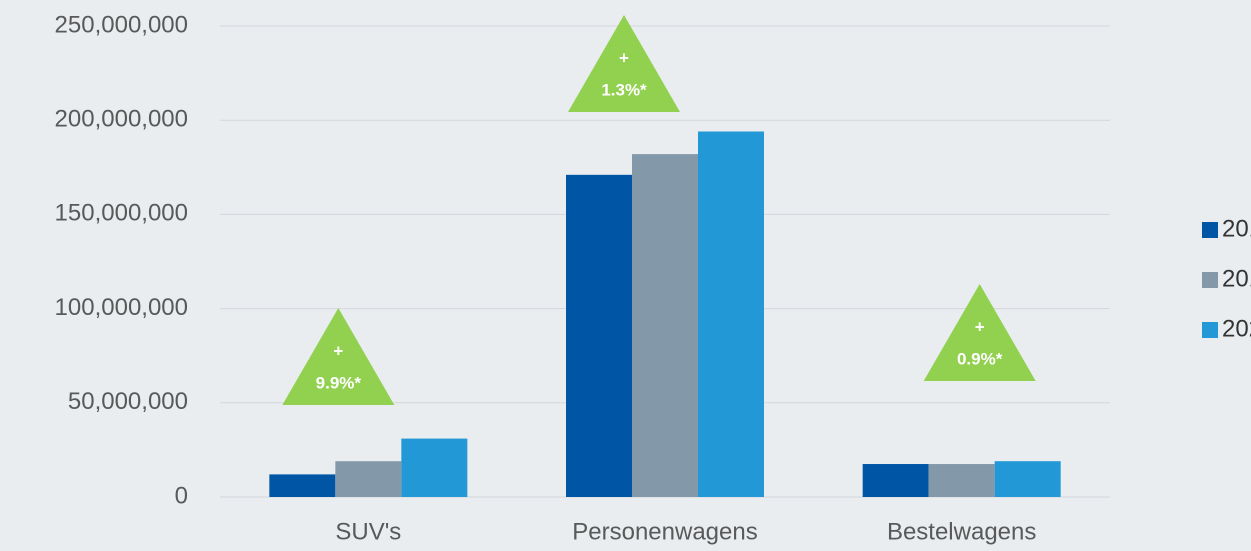  What do you see at coordinates (1236, 278) in the screenshot?
I see `legend-label: 2017` at bounding box center [1236, 278].